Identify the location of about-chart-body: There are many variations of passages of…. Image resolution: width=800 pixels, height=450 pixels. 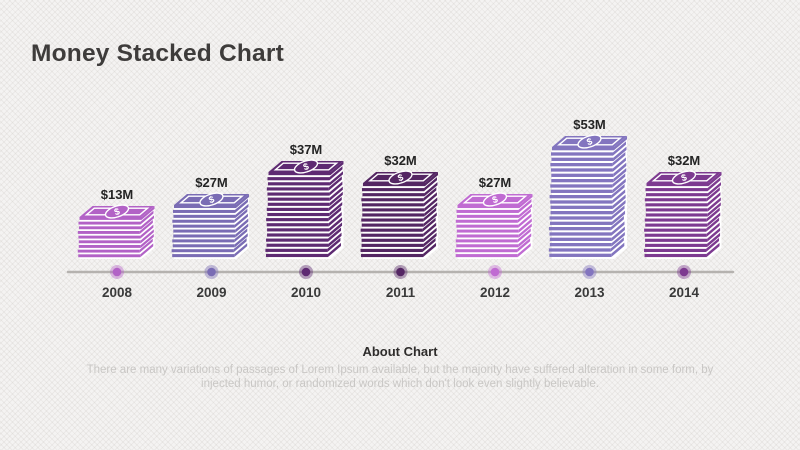
(400, 377).